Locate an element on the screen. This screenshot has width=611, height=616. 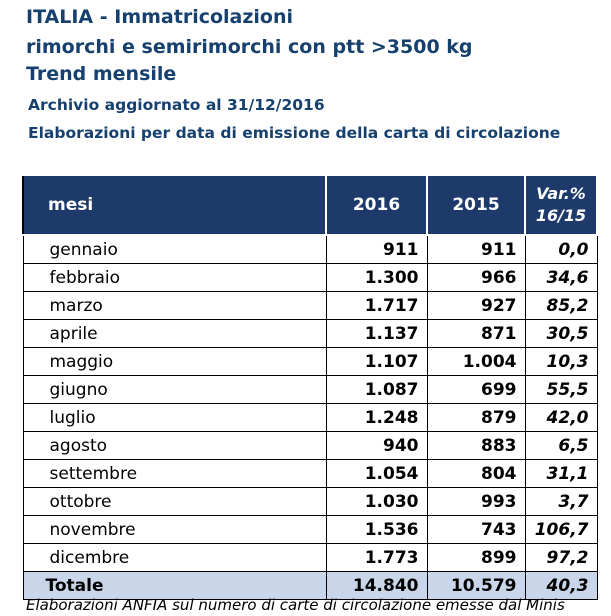
cell-2016: 1.536 is located at coordinates (376, 529).